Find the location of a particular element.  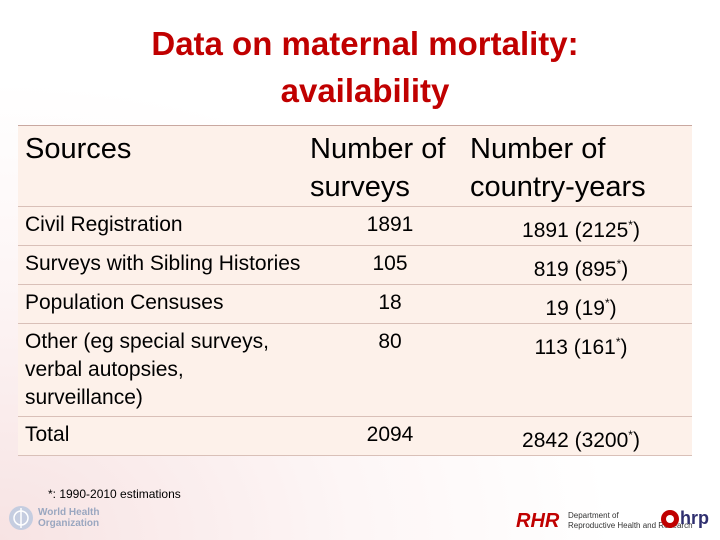

hrp-logo: hrp is located at coordinates (684, 518).